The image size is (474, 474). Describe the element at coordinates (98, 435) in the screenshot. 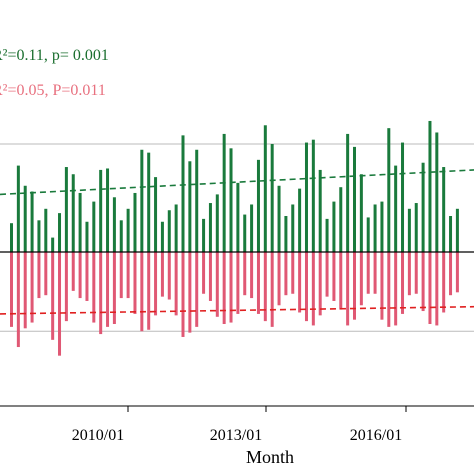

I see `x-tick-label: 2010/01` at that location.